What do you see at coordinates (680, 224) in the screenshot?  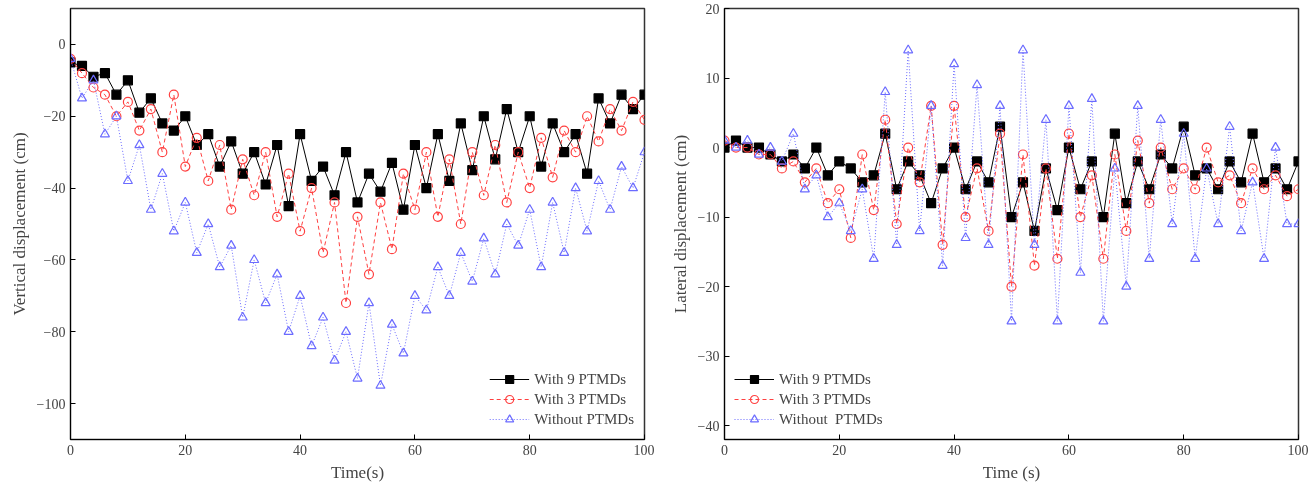 I see `y-axis-title: Lateral displacement (cm)` at bounding box center [680, 224].